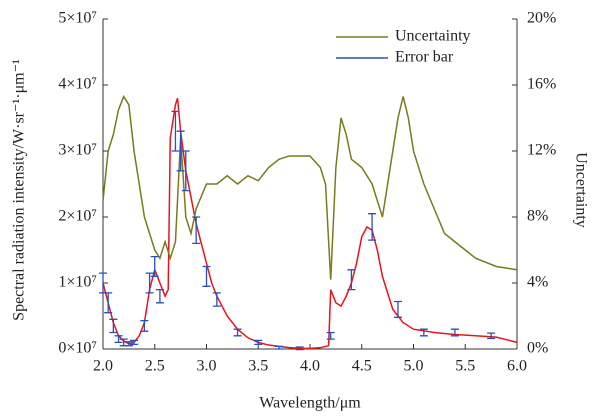 This screenshot has height=420, width=596. What do you see at coordinates (77, 150) in the screenshot?
I see `y-tick-label: 3×10⁷` at bounding box center [77, 150].